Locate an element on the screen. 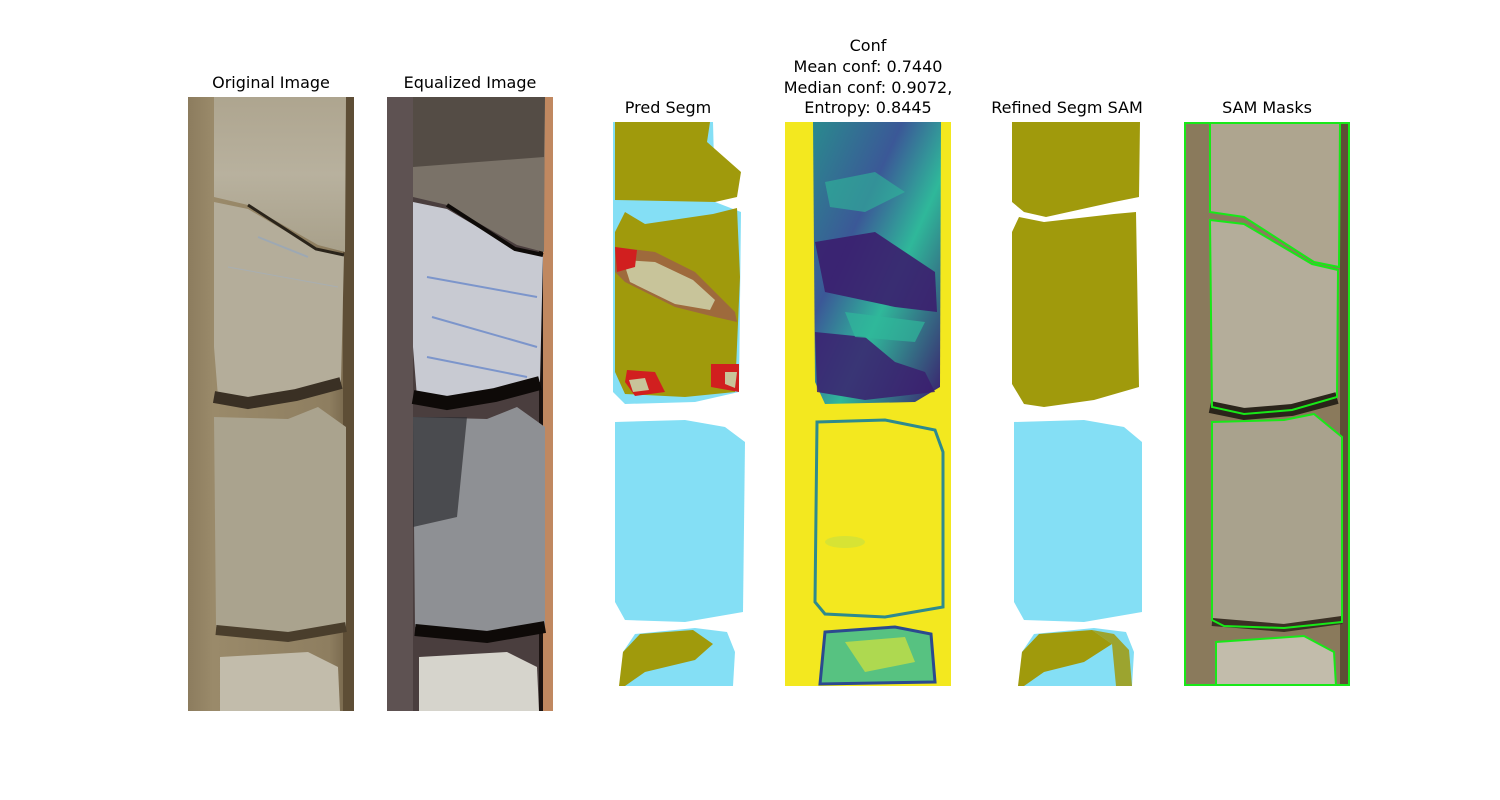  conf-mean-line: Mean conf: 0.7440 is located at coordinates (868, 66).